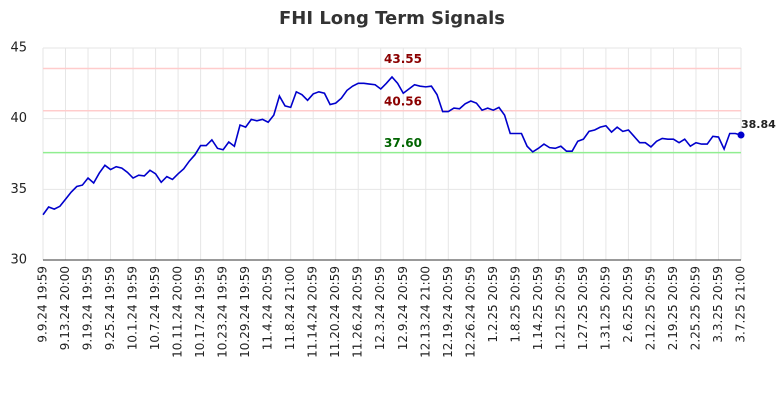  I want to click on x-tick-label: 11.20.24 20:59, so click(335, 312).